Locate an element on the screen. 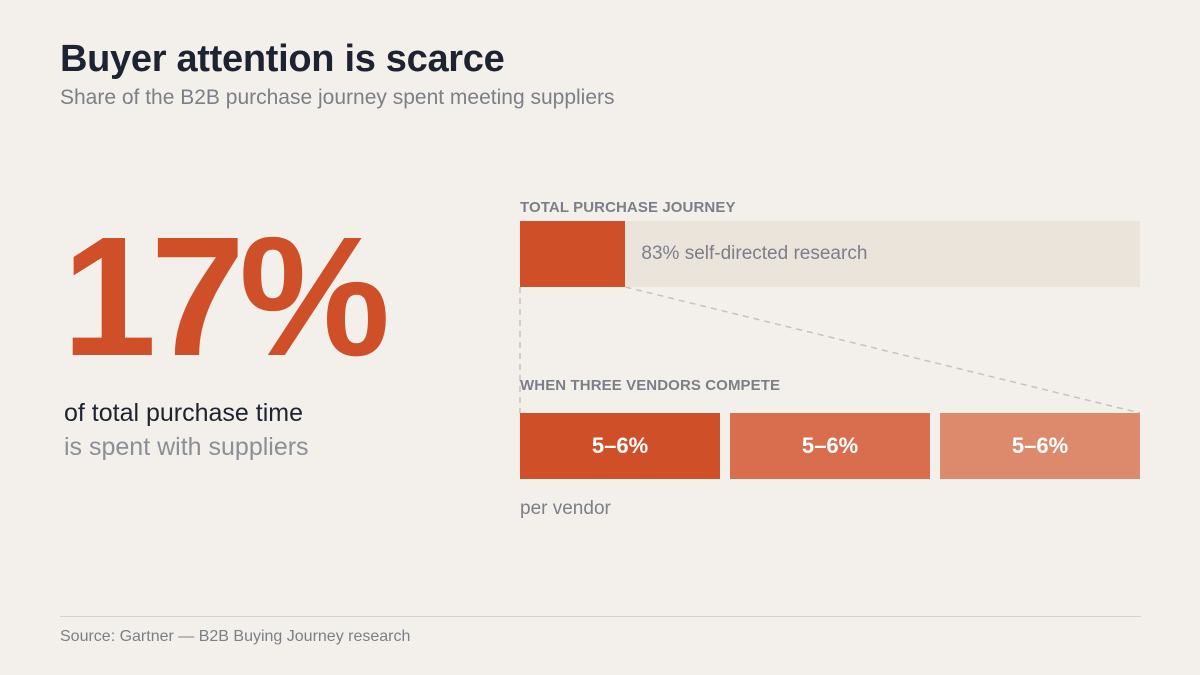  headline-description-line1: of total purchase time is located at coordinates (184, 413).